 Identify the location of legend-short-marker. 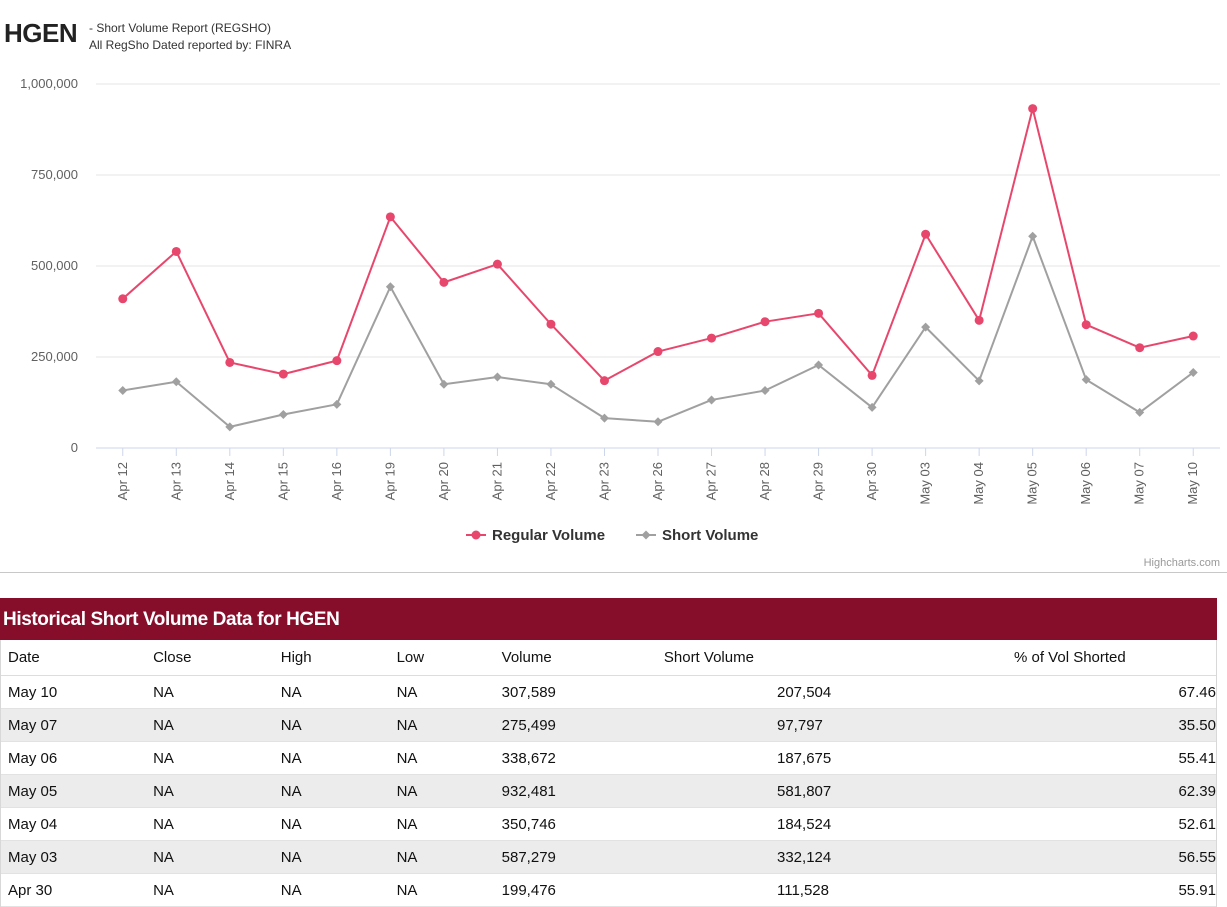
(646, 535).